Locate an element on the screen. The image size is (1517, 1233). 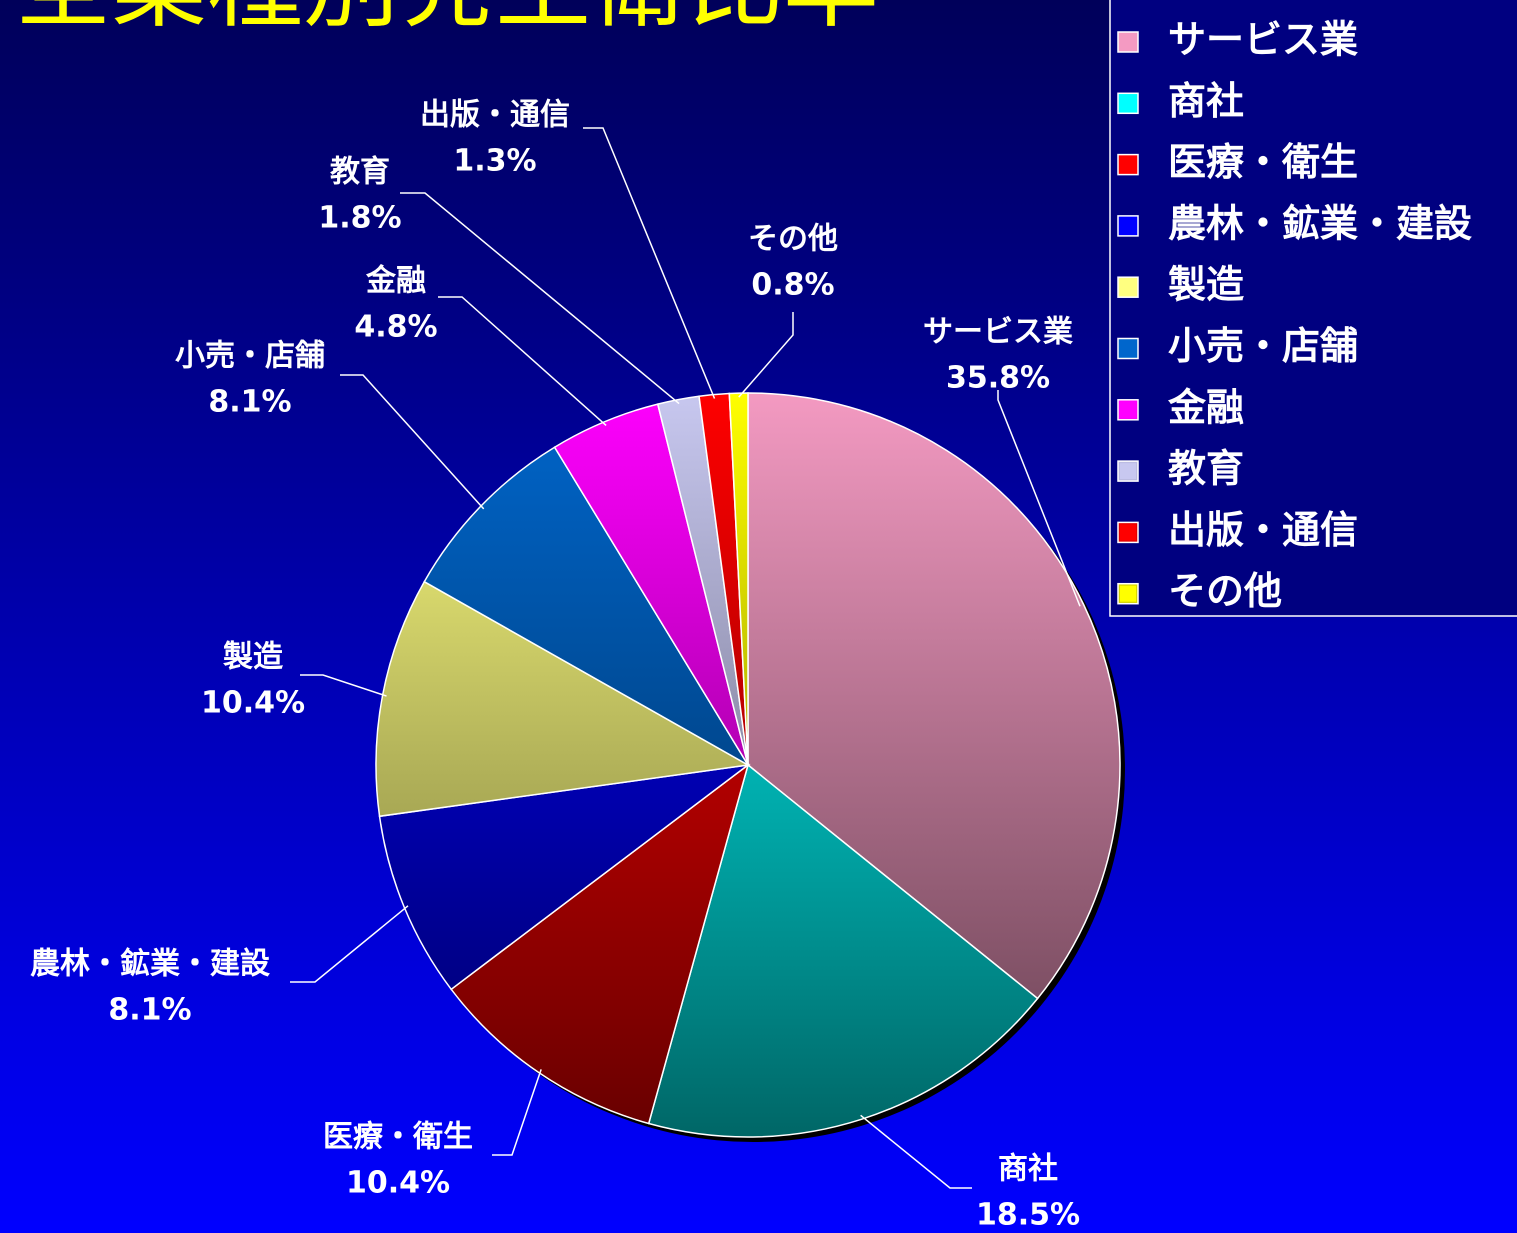
slice-label: 金融 is located at coordinates (395, 281).